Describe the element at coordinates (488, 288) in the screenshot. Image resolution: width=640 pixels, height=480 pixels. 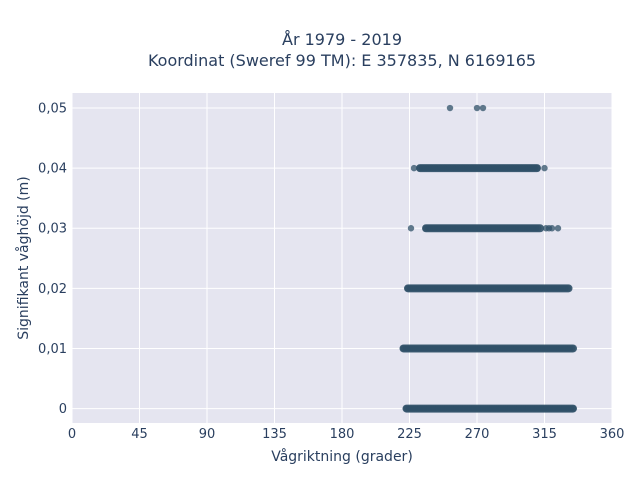
I see `data-bands` at that location.